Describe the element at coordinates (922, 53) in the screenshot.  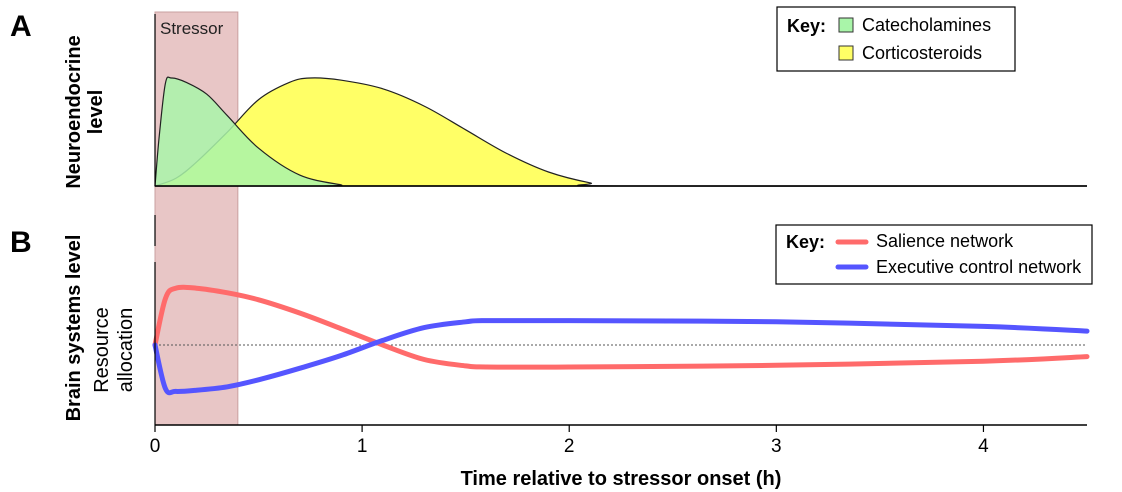
I see `legend-label-corticosteroids: Corticosteroids` at that location.